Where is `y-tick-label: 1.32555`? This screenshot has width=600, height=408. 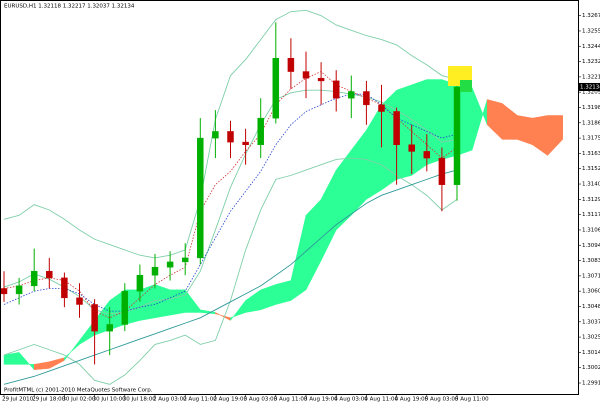 y-tick-label: 1.32555 is located at coordinates (591, 31).